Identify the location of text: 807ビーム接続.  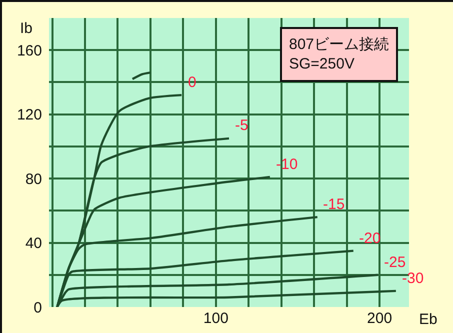
(339, 44).